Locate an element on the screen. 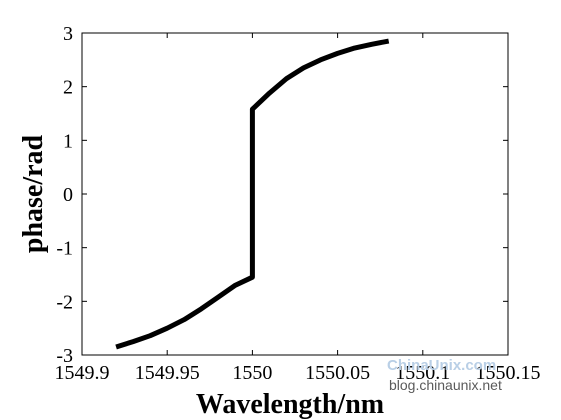  x-tick-label: 1550 is located at coordinates (252, 373).